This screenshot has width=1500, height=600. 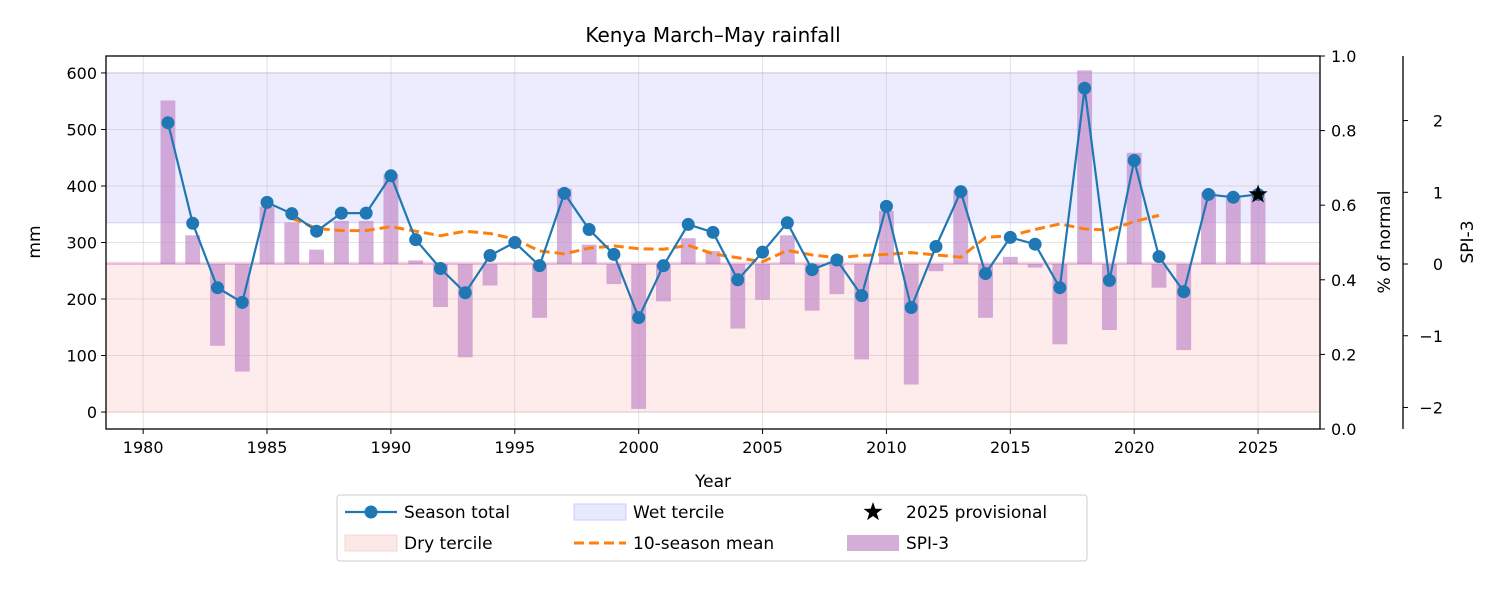 What do you see at coordinates (927, 544) in the screenshot?
I see `legend-label: SPI-3` at bounding box center [927, 544].